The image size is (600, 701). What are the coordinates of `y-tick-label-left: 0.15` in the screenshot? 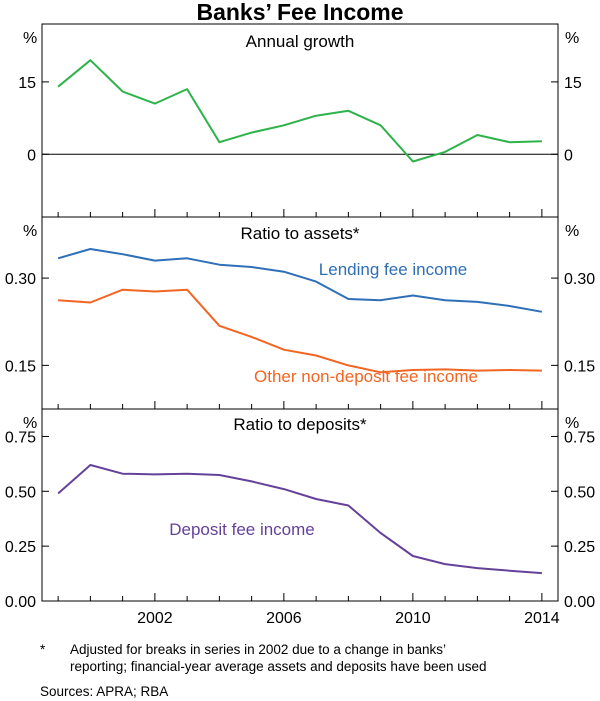 It's located at (20, 366).